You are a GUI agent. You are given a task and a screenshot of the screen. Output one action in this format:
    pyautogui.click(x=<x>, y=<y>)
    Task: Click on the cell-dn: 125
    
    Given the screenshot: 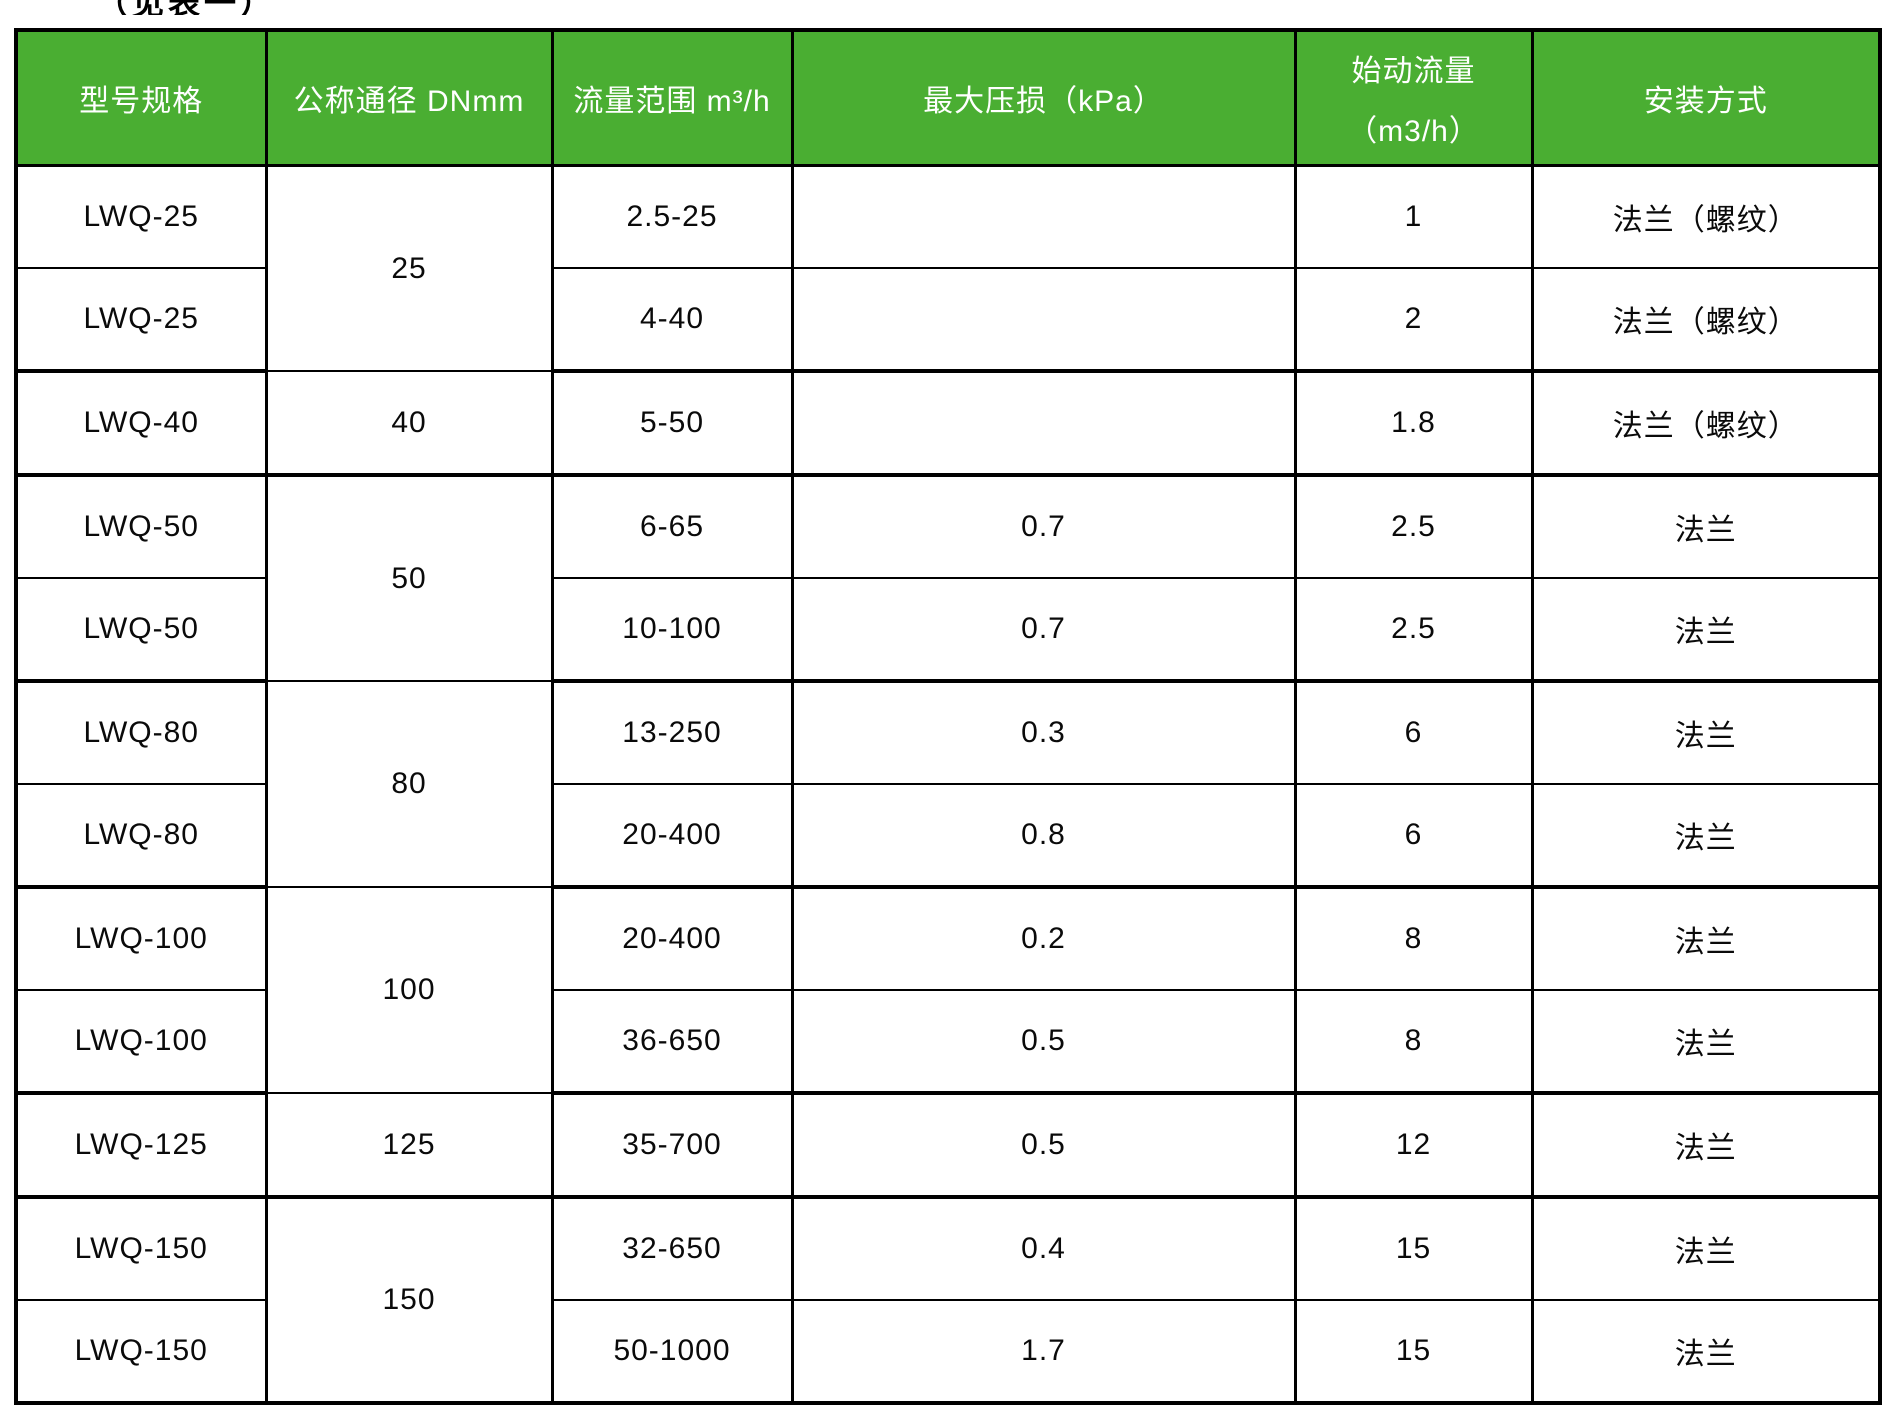 What is the action you would take?
    pyautogui.click(x=409, y=1145)
    